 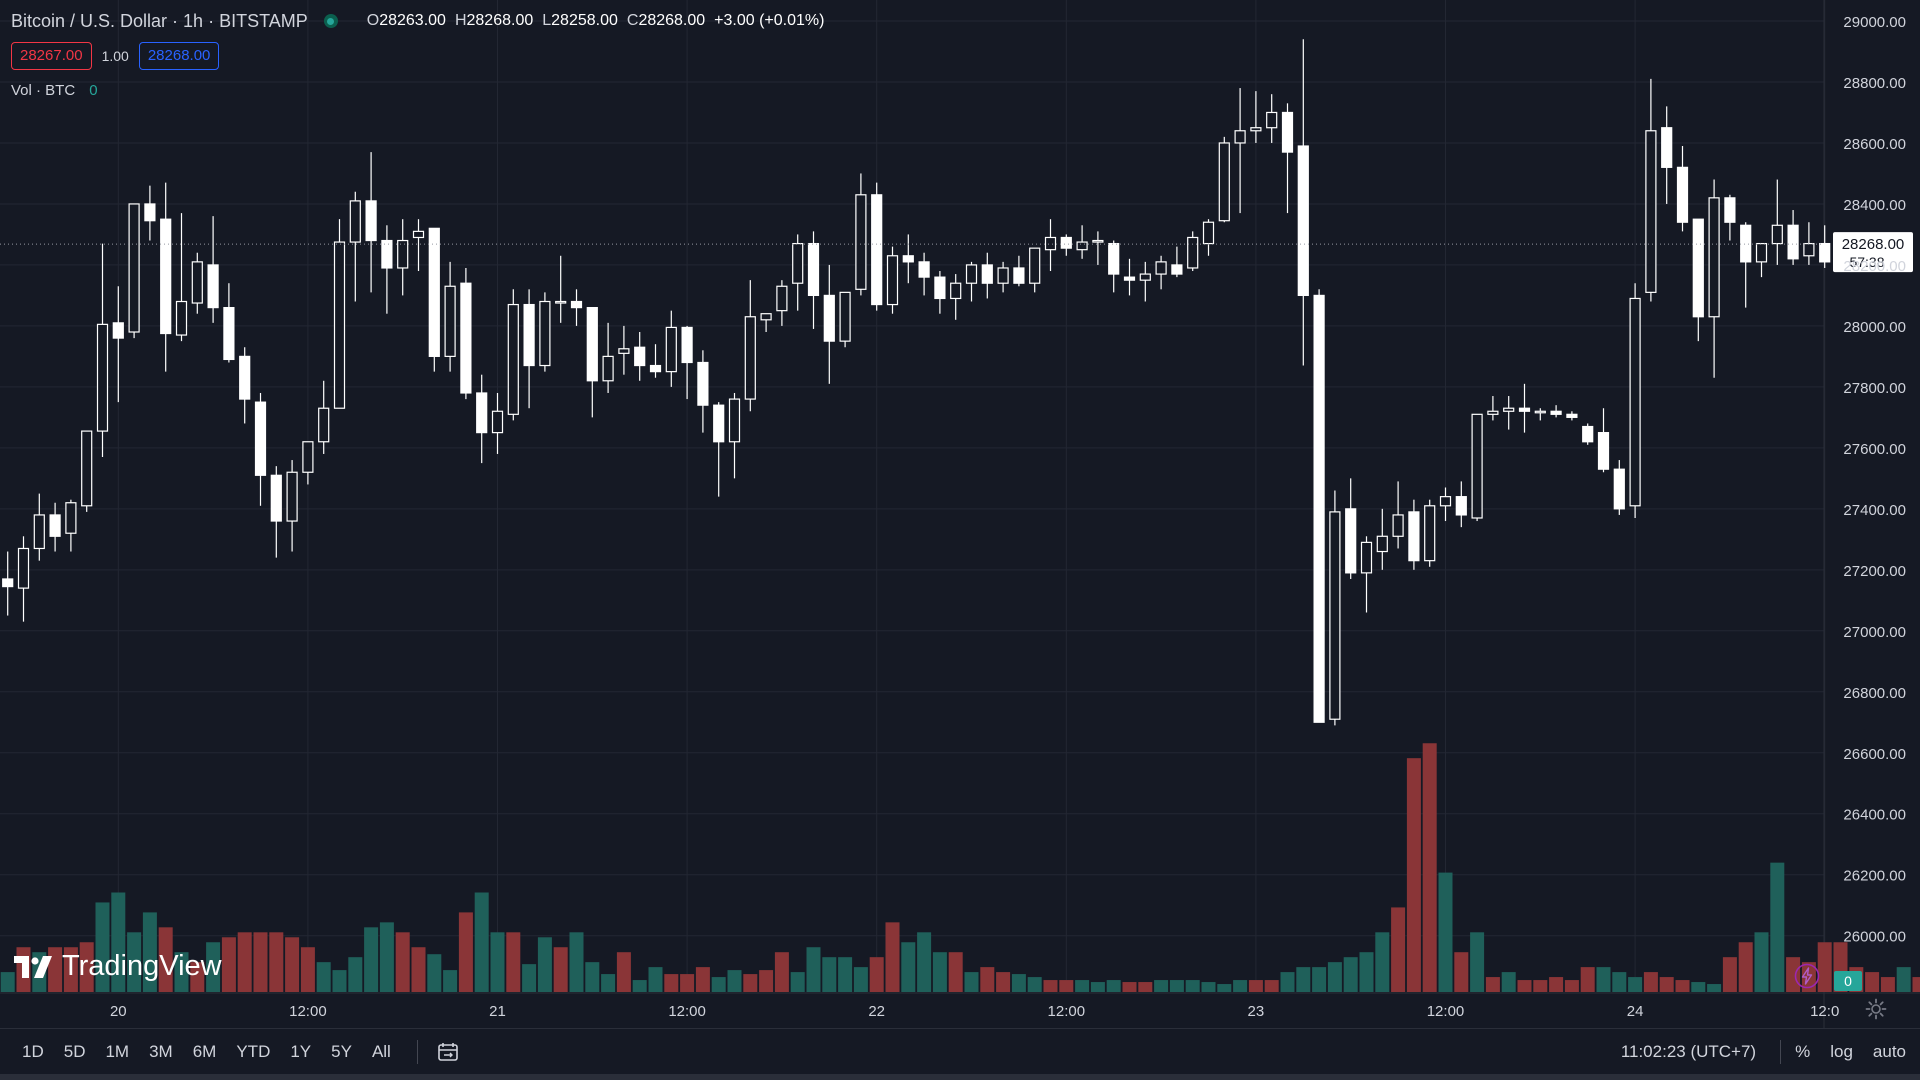 What do you see at coordinates (1803, 1051) in the screenshot?
I see `percent-scale-toggle: %` at bounding box center [1803, 1051].